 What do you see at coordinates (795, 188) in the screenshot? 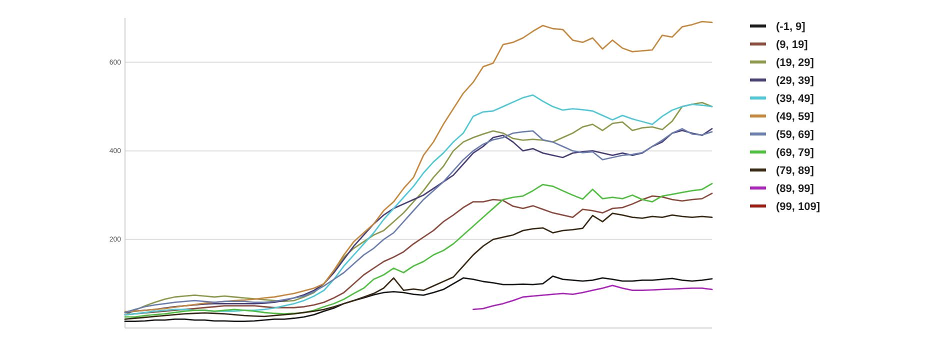
I see `legend-label: (89, 99]` at bounding box center [795, 188].